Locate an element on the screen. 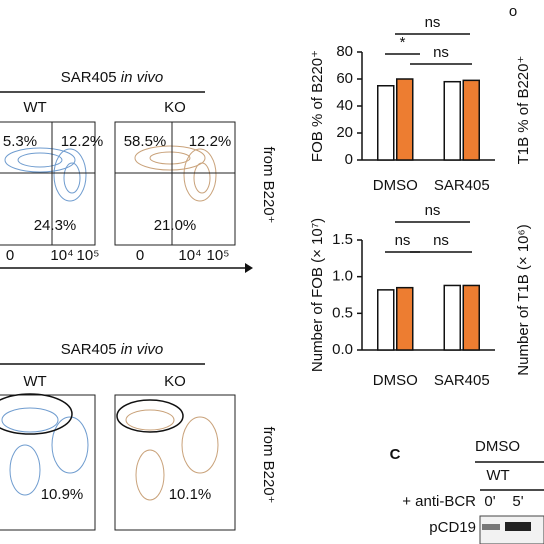 The width and height of the screenshot is (544, 544). y-tick-label: 40 is located at coordinates (344, 105).